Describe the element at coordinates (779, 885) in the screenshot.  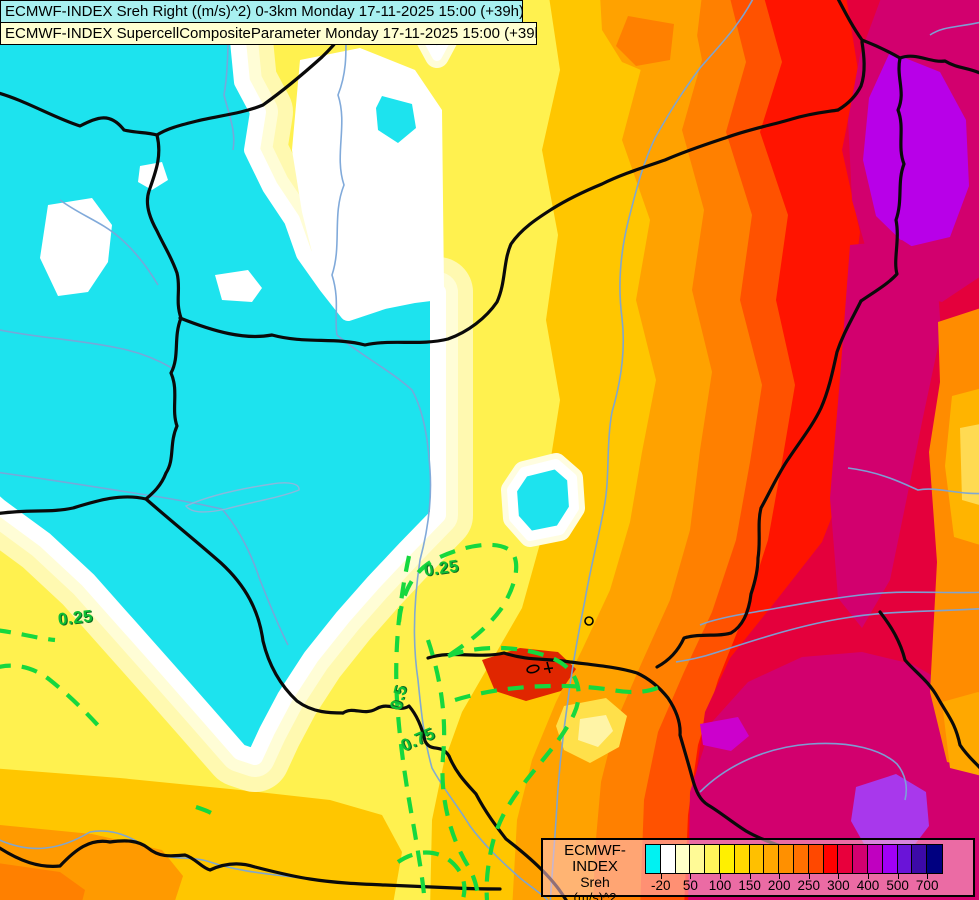
I see `colorbar-tick-label: 200` at that location.